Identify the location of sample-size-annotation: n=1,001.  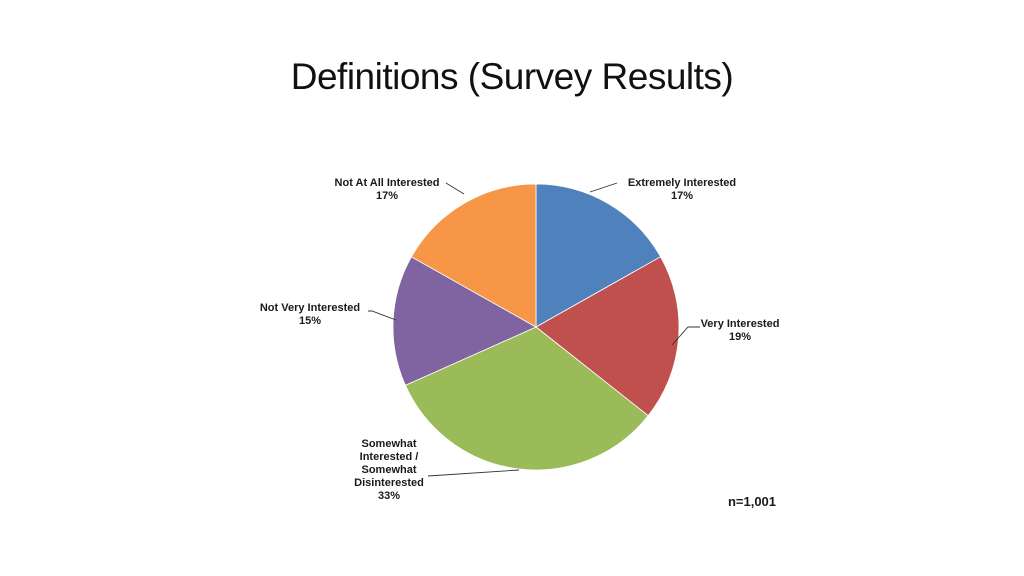
(752, 501).